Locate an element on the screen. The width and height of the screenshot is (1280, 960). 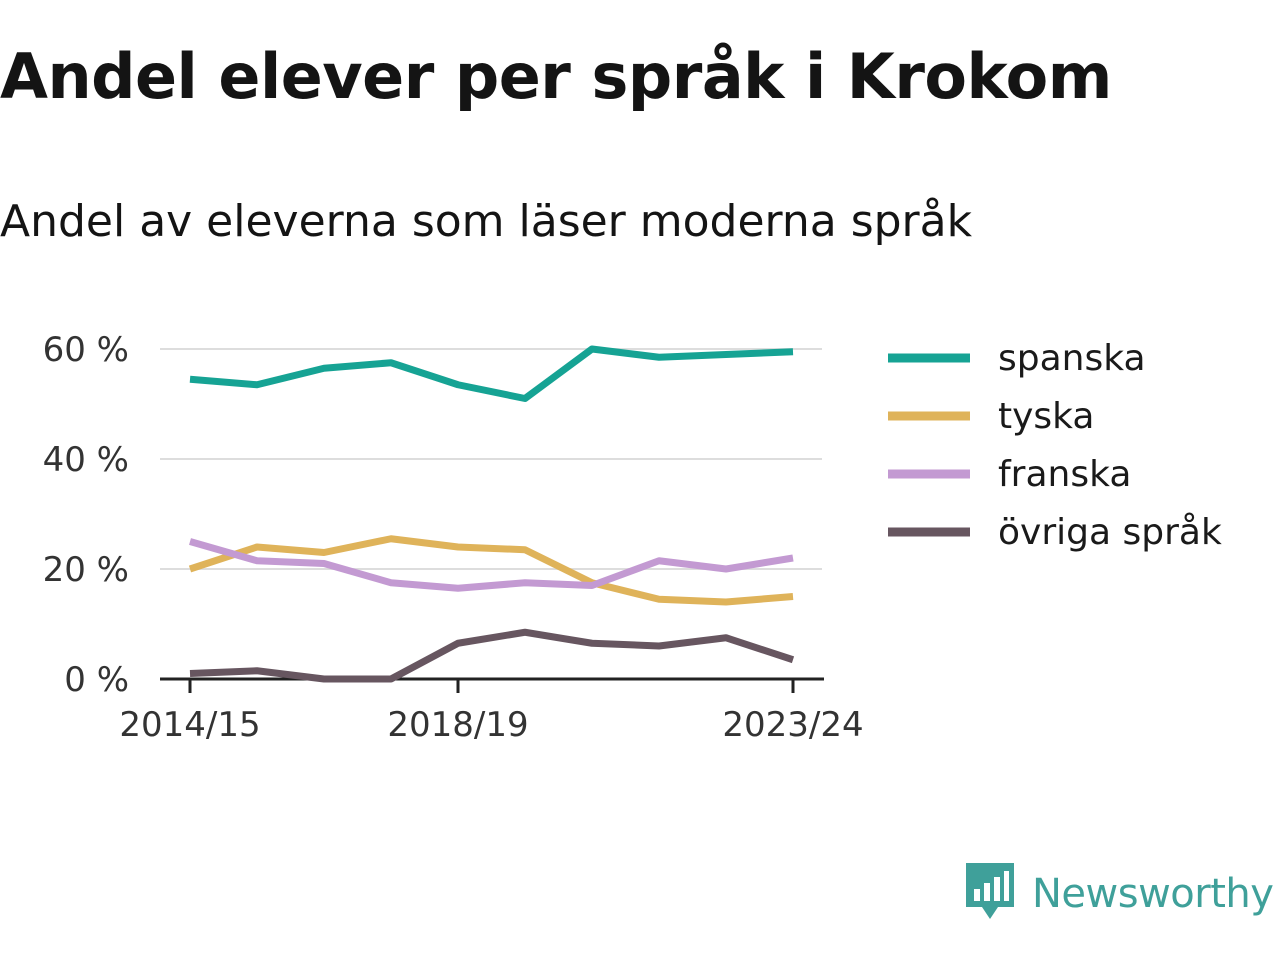
brand-logo: Newsworthy is located at coordinates (1119, 894).